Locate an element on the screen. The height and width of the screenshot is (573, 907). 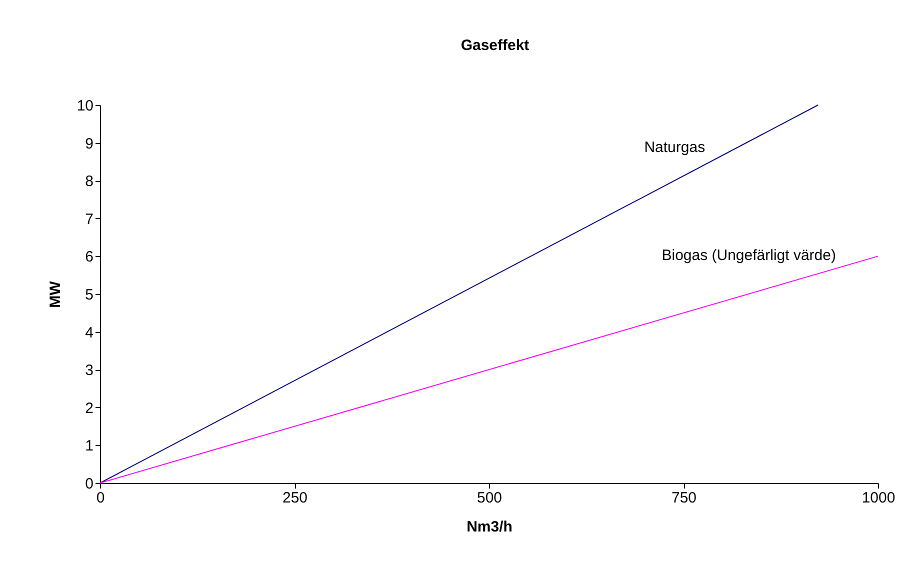
y-tick-label: 8 is located at coordinates (89, 181).